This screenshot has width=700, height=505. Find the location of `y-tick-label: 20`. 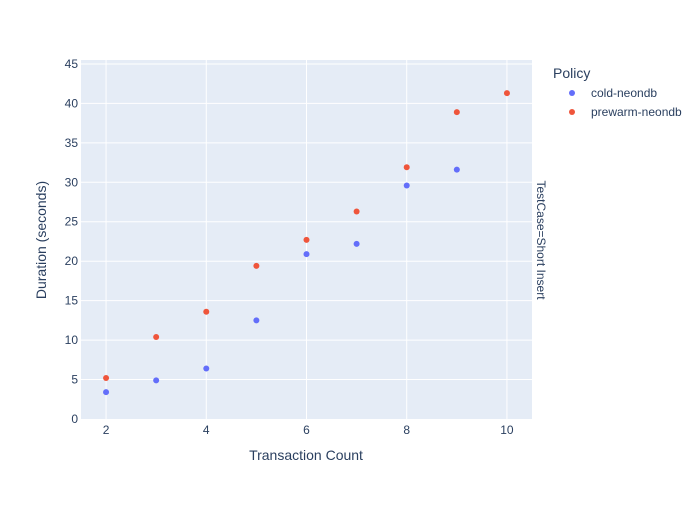

y-tick-label: 20 is located at coordinates (72, 261).